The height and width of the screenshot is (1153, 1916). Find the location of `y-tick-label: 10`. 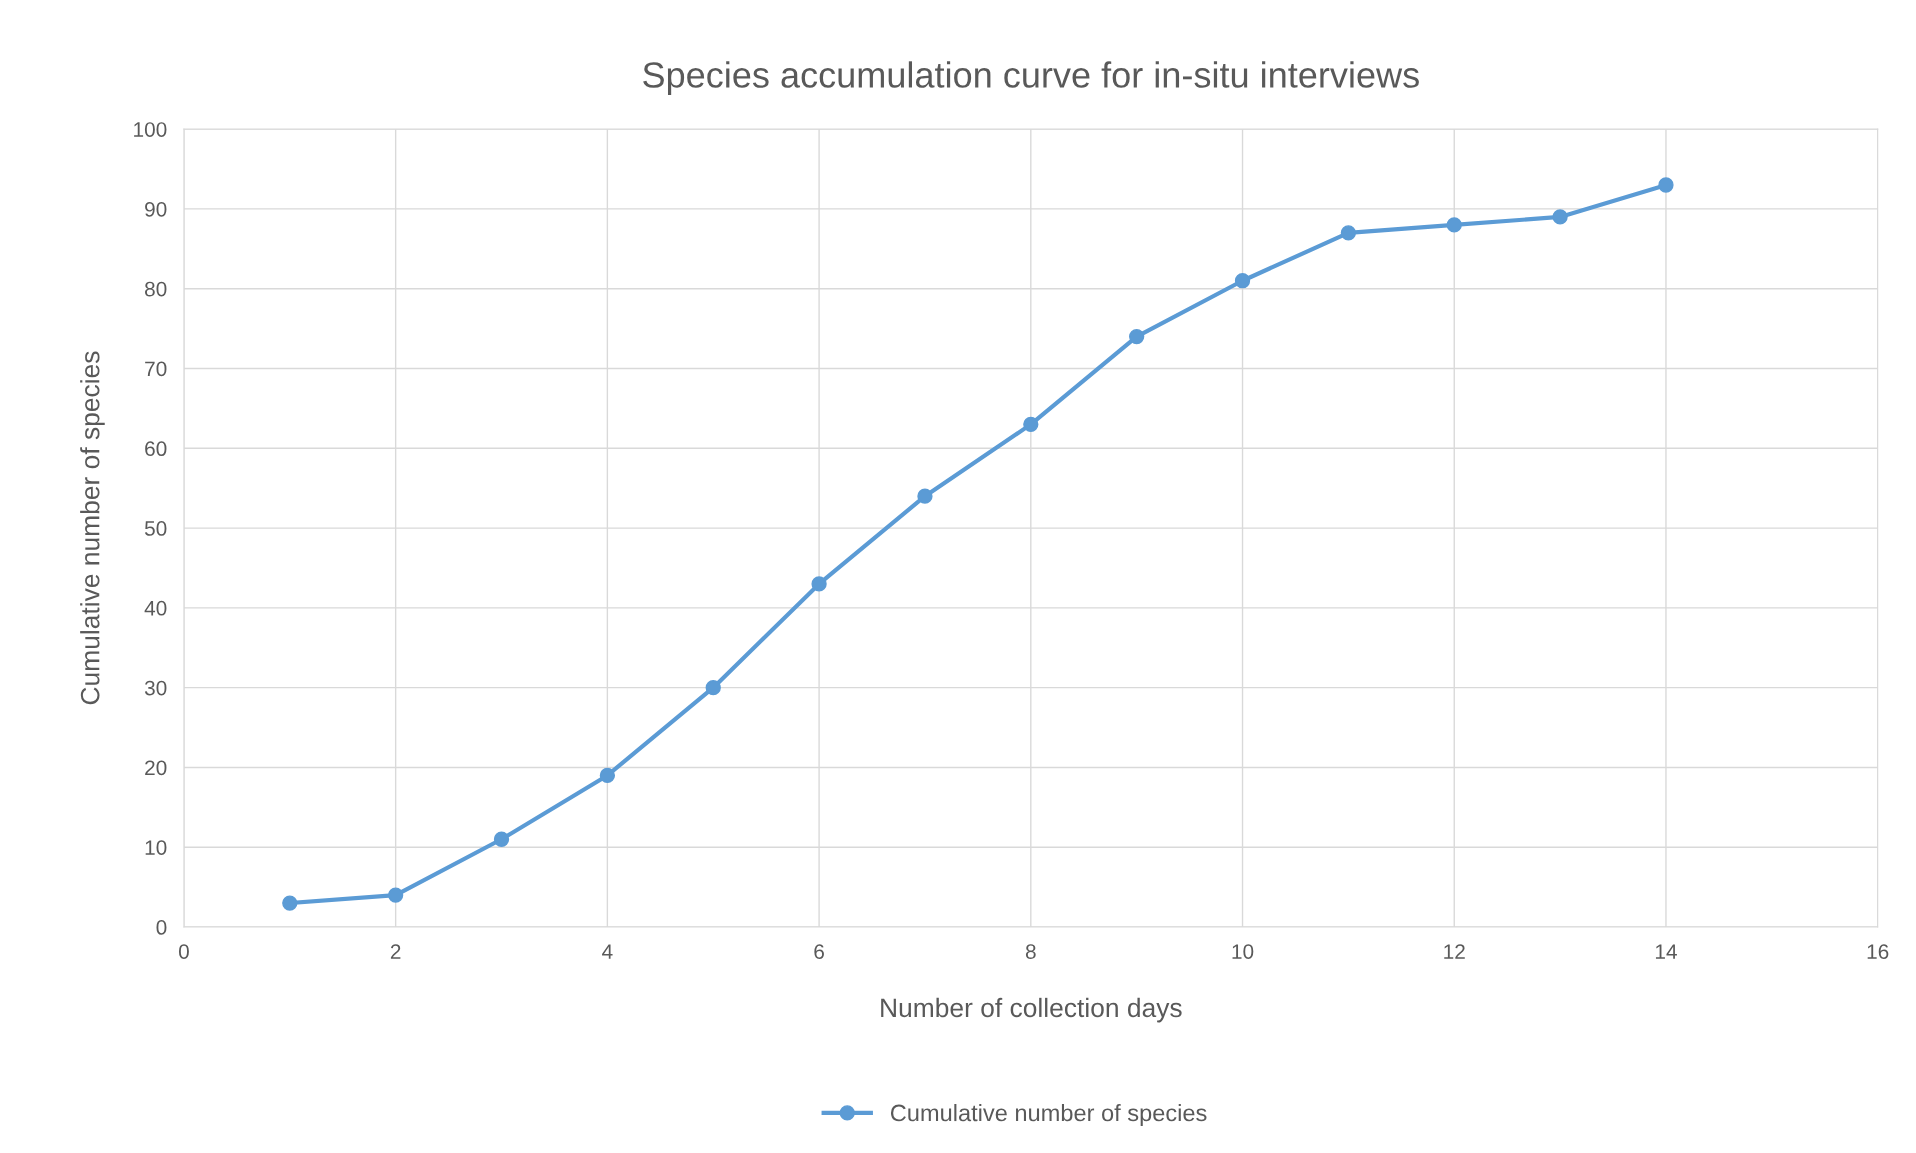

y-tick-label: 10 is located at coordinates (156, 847).